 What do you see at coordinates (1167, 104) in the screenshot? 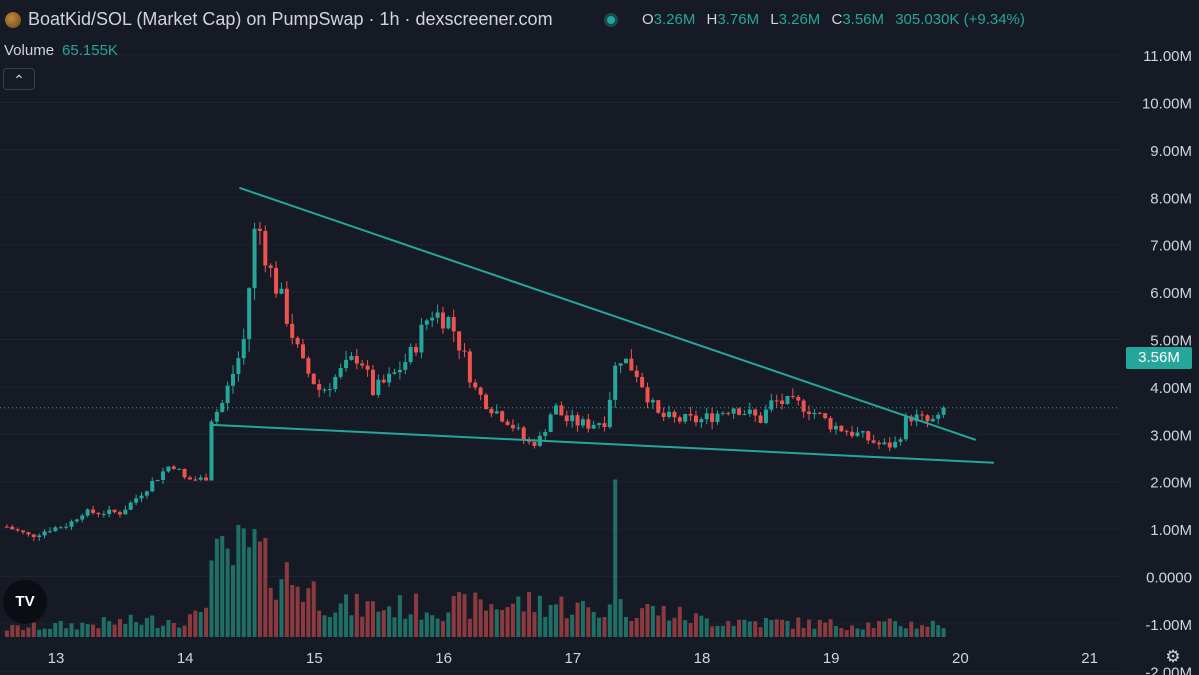
I see `y-tick-label: 10.00M` at bounding box center [1167, 104].